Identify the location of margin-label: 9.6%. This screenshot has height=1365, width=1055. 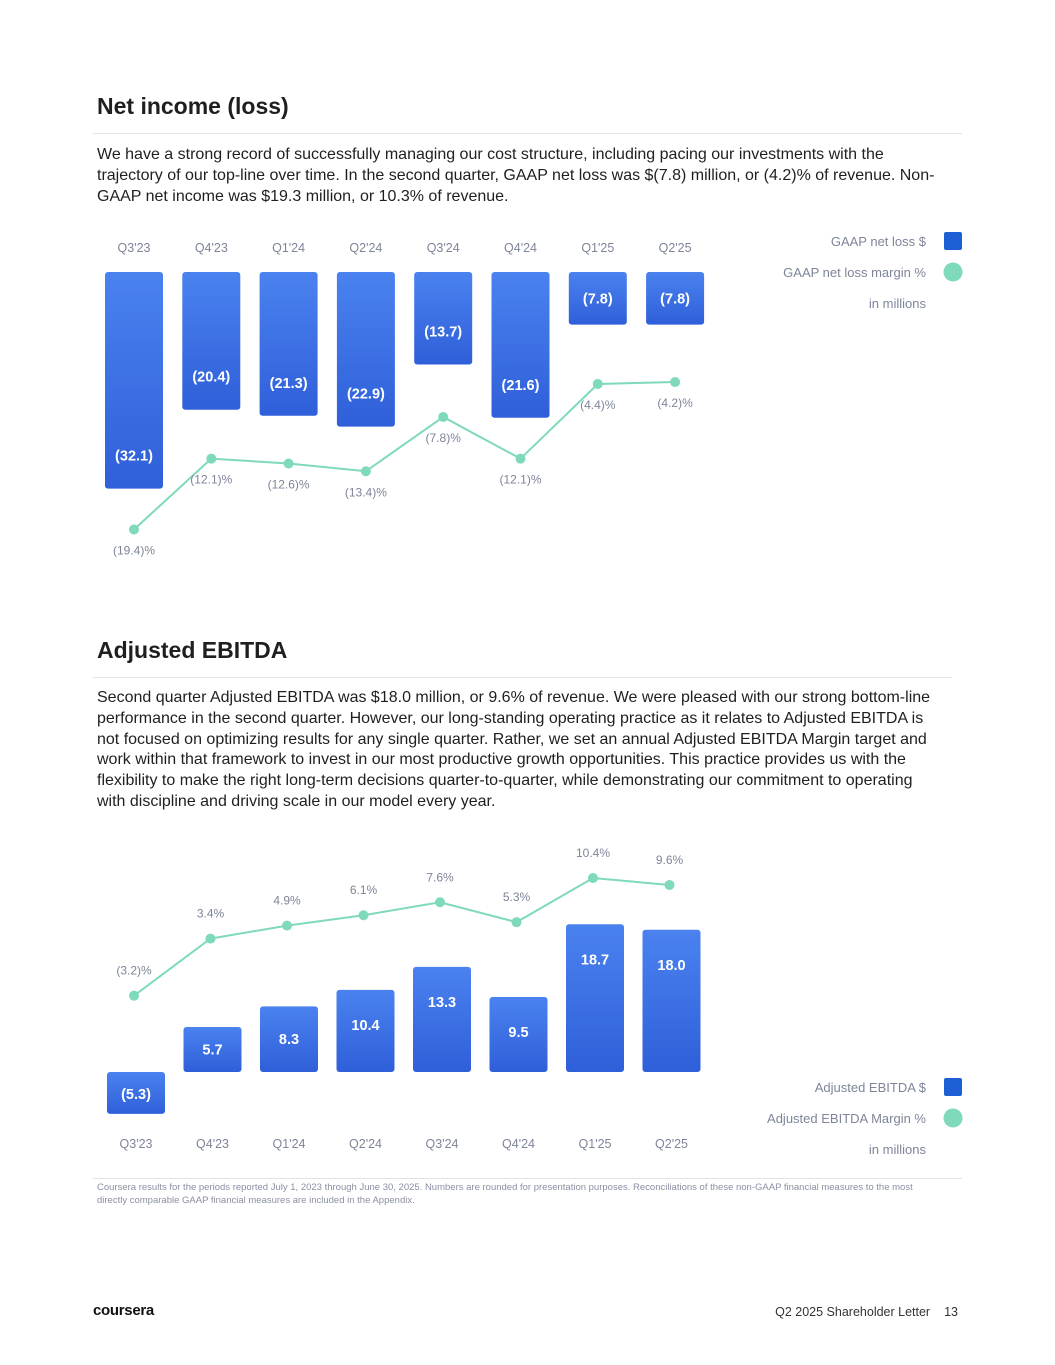
(670, 860).